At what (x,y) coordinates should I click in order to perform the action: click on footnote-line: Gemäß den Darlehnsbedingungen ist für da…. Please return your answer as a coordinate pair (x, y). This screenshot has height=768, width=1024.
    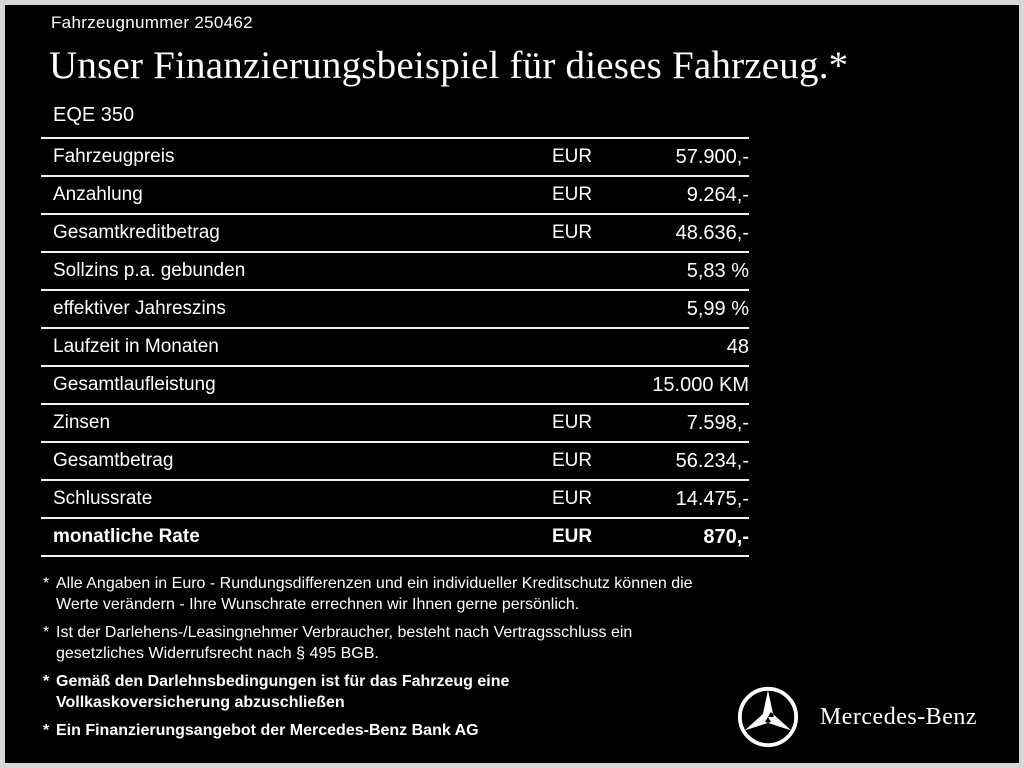
    Looking at the image, I should click on (283, 681).